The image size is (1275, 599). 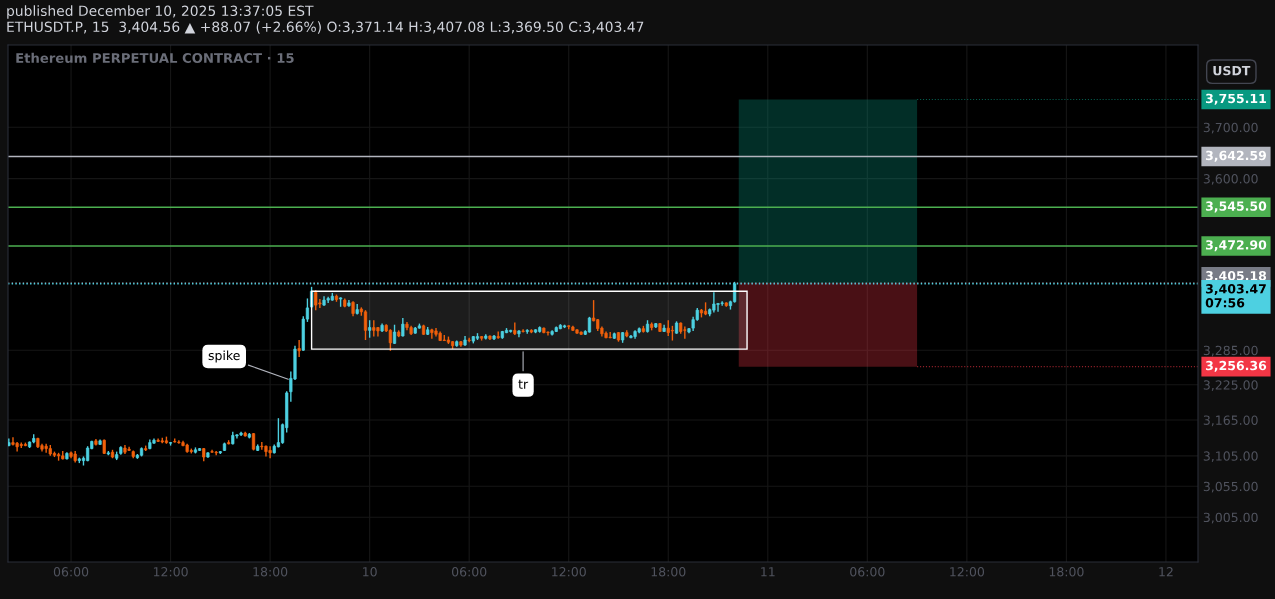 I want to click on y-tick-label: 3,105.00, so click(x=1230, y=457).